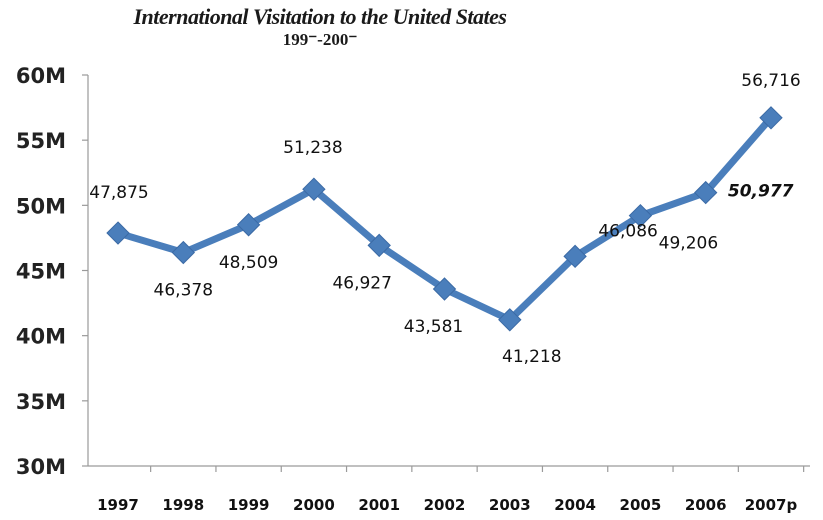  Describe the element at coordinates (531, 357) in the screenshot. I see `data-label: 41,218` at that location.